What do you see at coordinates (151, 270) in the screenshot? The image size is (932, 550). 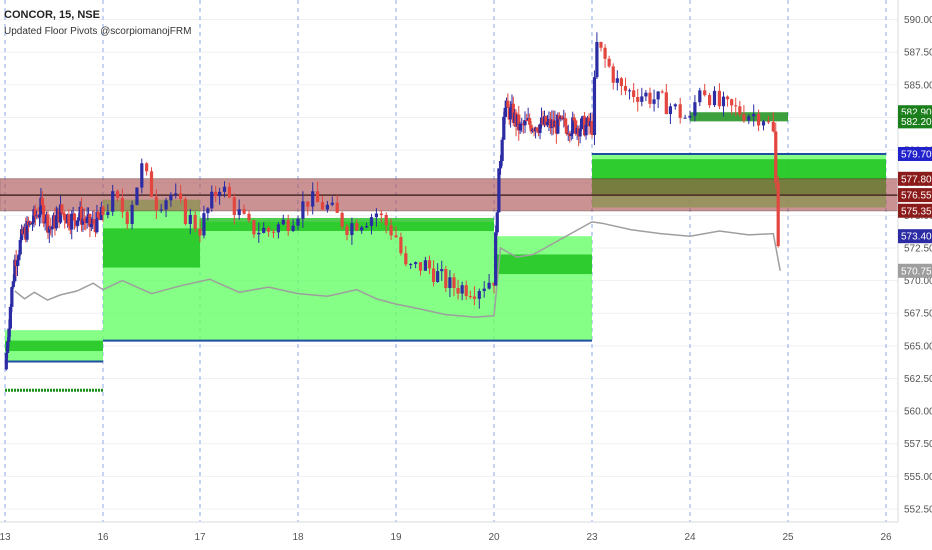 I see `pivot-zone` at bounding box center [151, 270].